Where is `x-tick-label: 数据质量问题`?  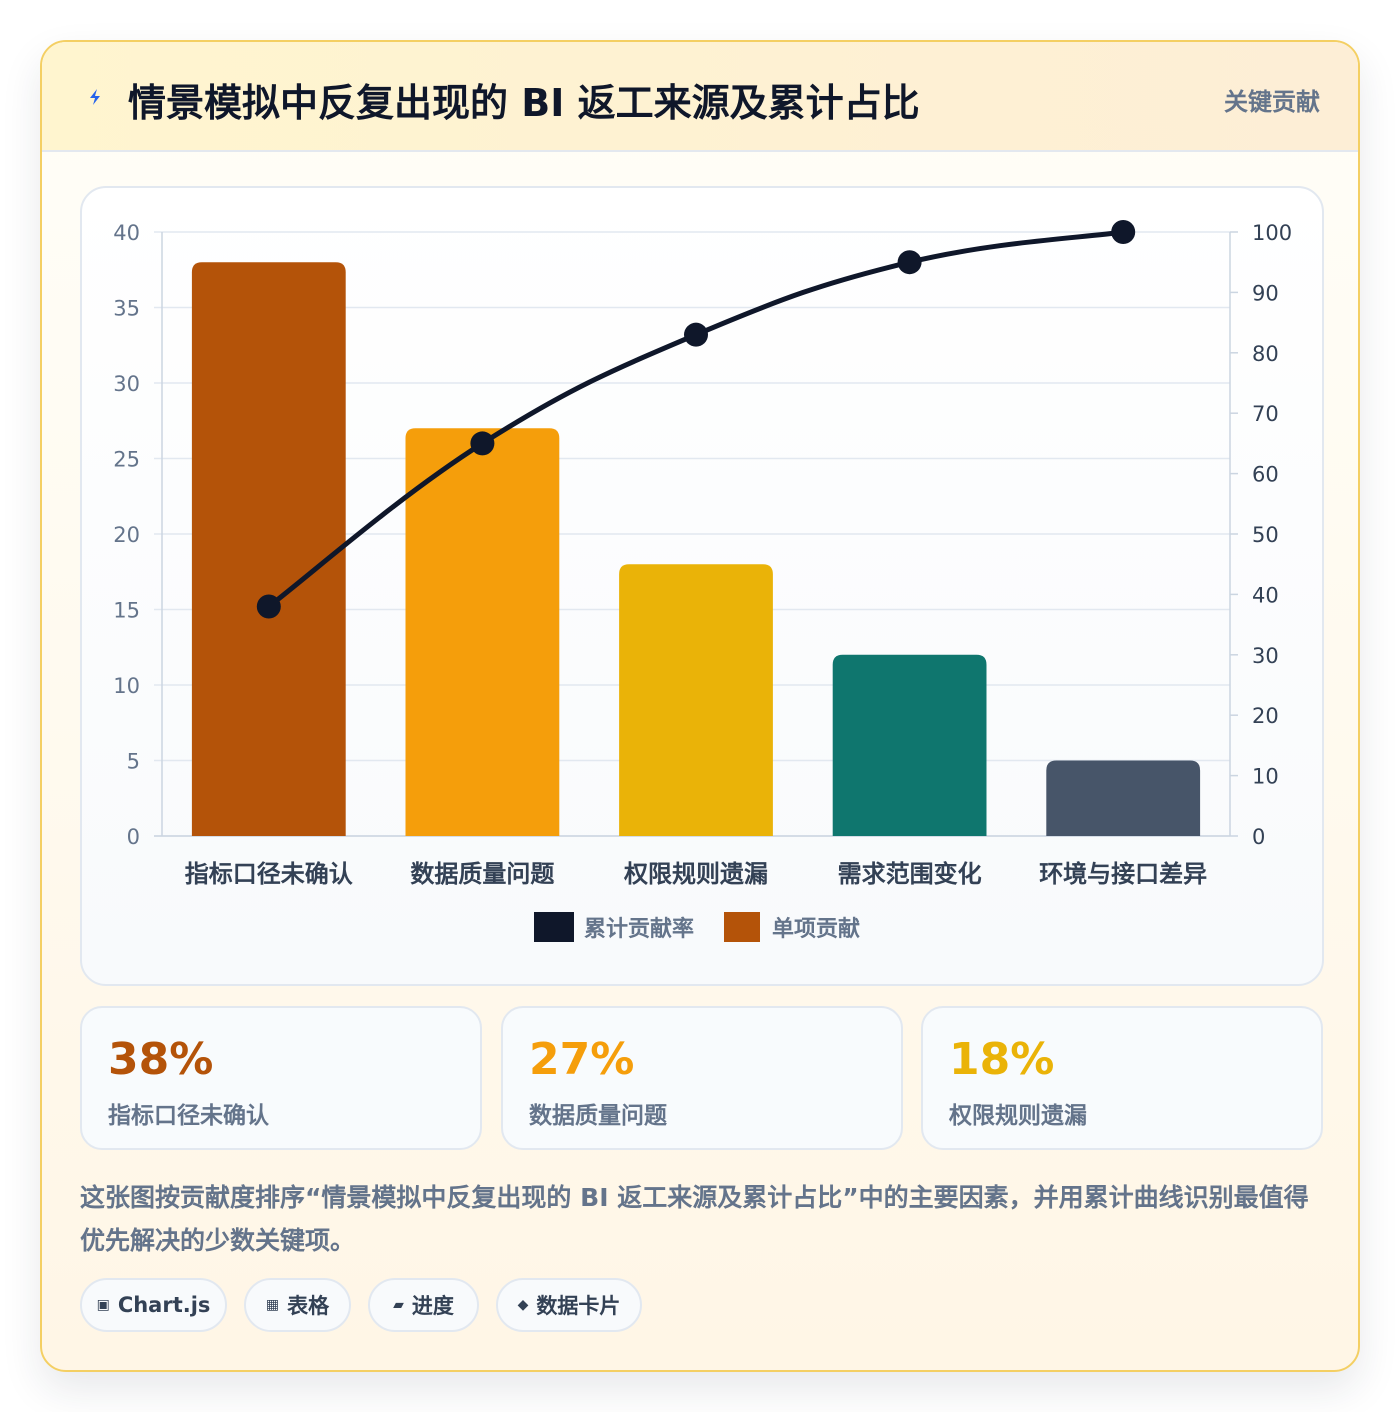
x-tick-label: 数据质量问题 is located at coordinates (482, 874).